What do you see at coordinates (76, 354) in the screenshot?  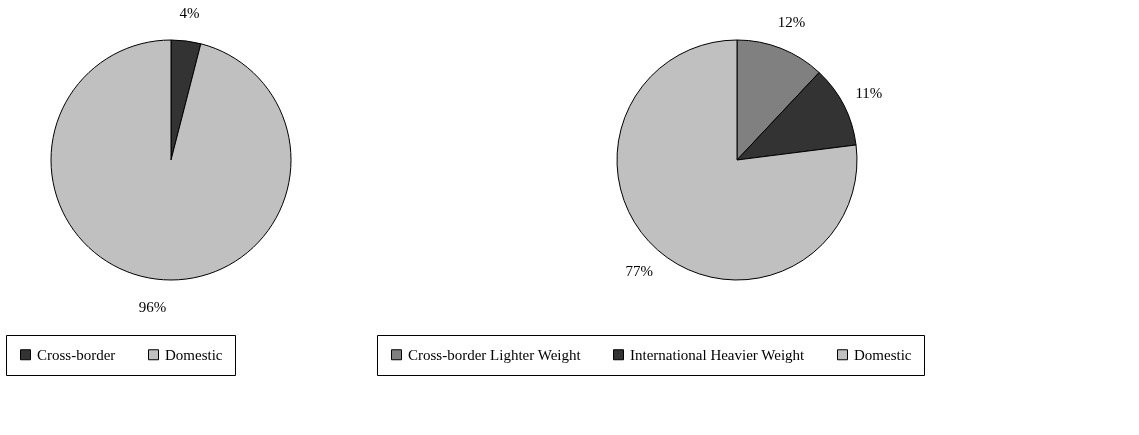 I see `legend-label: Cross-border` at bounding box center [76, 354].